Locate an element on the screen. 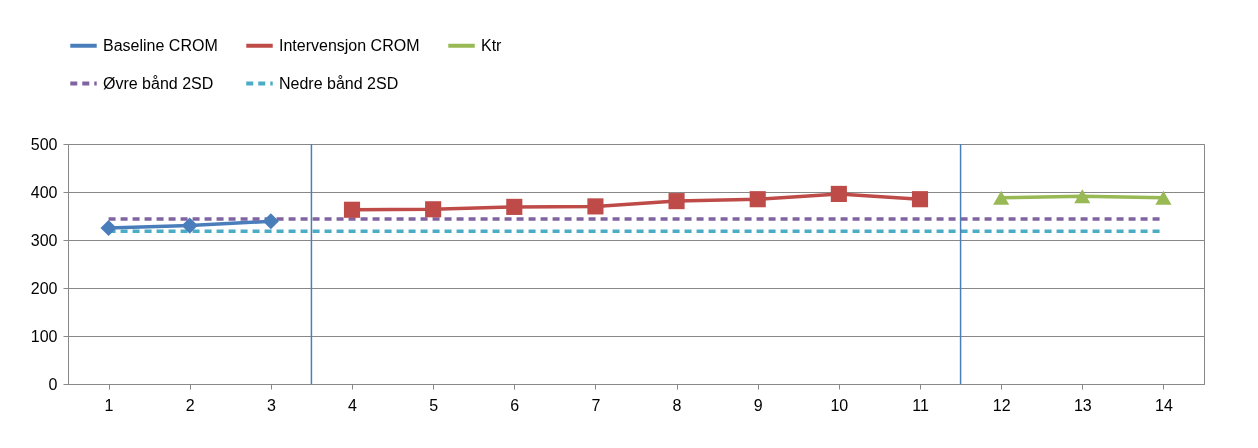 The image size is (1258, 448). y-tick-label: 200 is located at coordinates (44, 288).